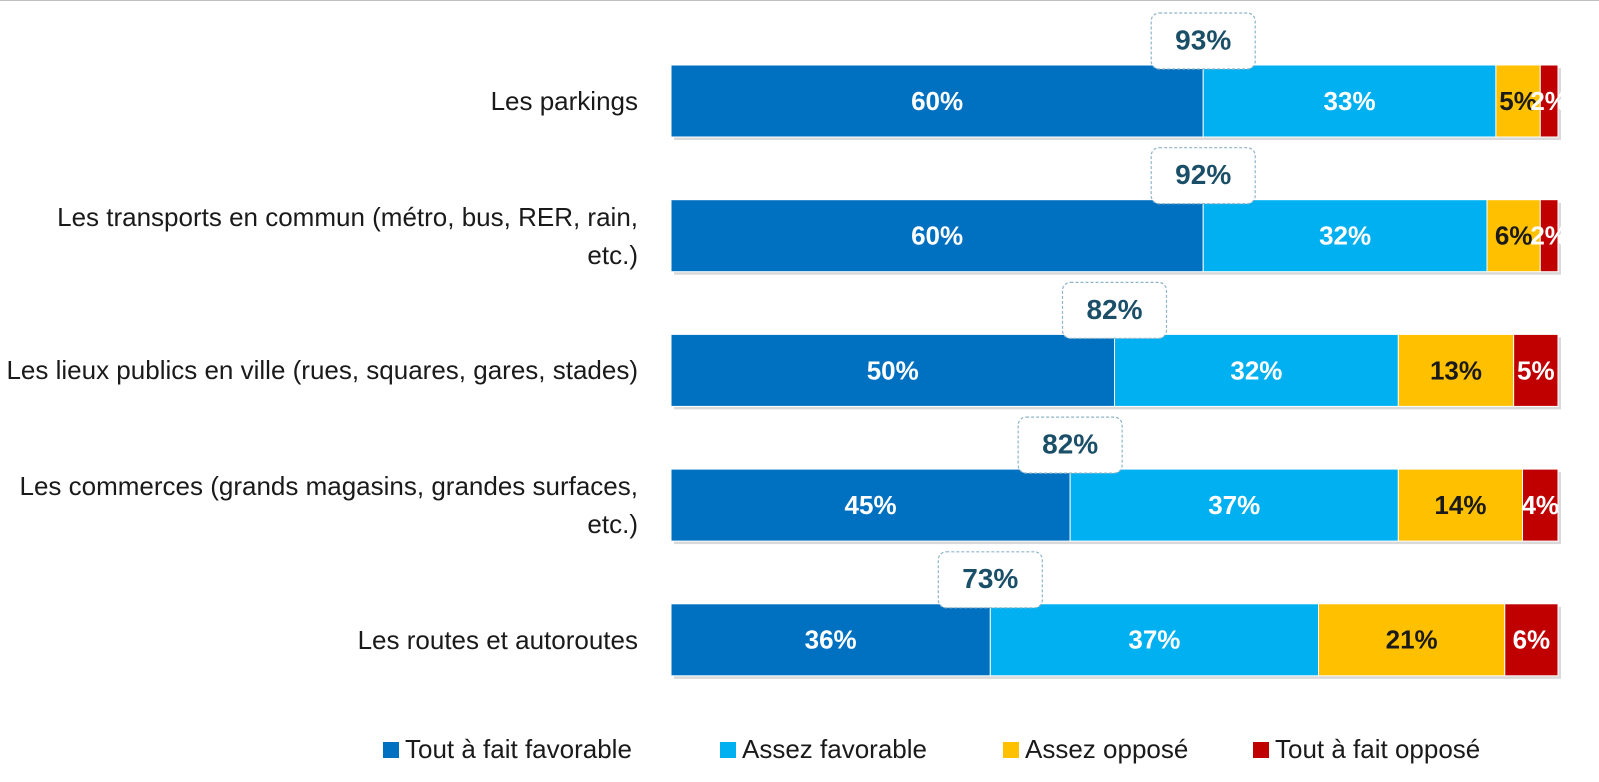 The width and height of the screenshot is (1599, 782). I want to click on value-label: 50%, so click(893, 370).